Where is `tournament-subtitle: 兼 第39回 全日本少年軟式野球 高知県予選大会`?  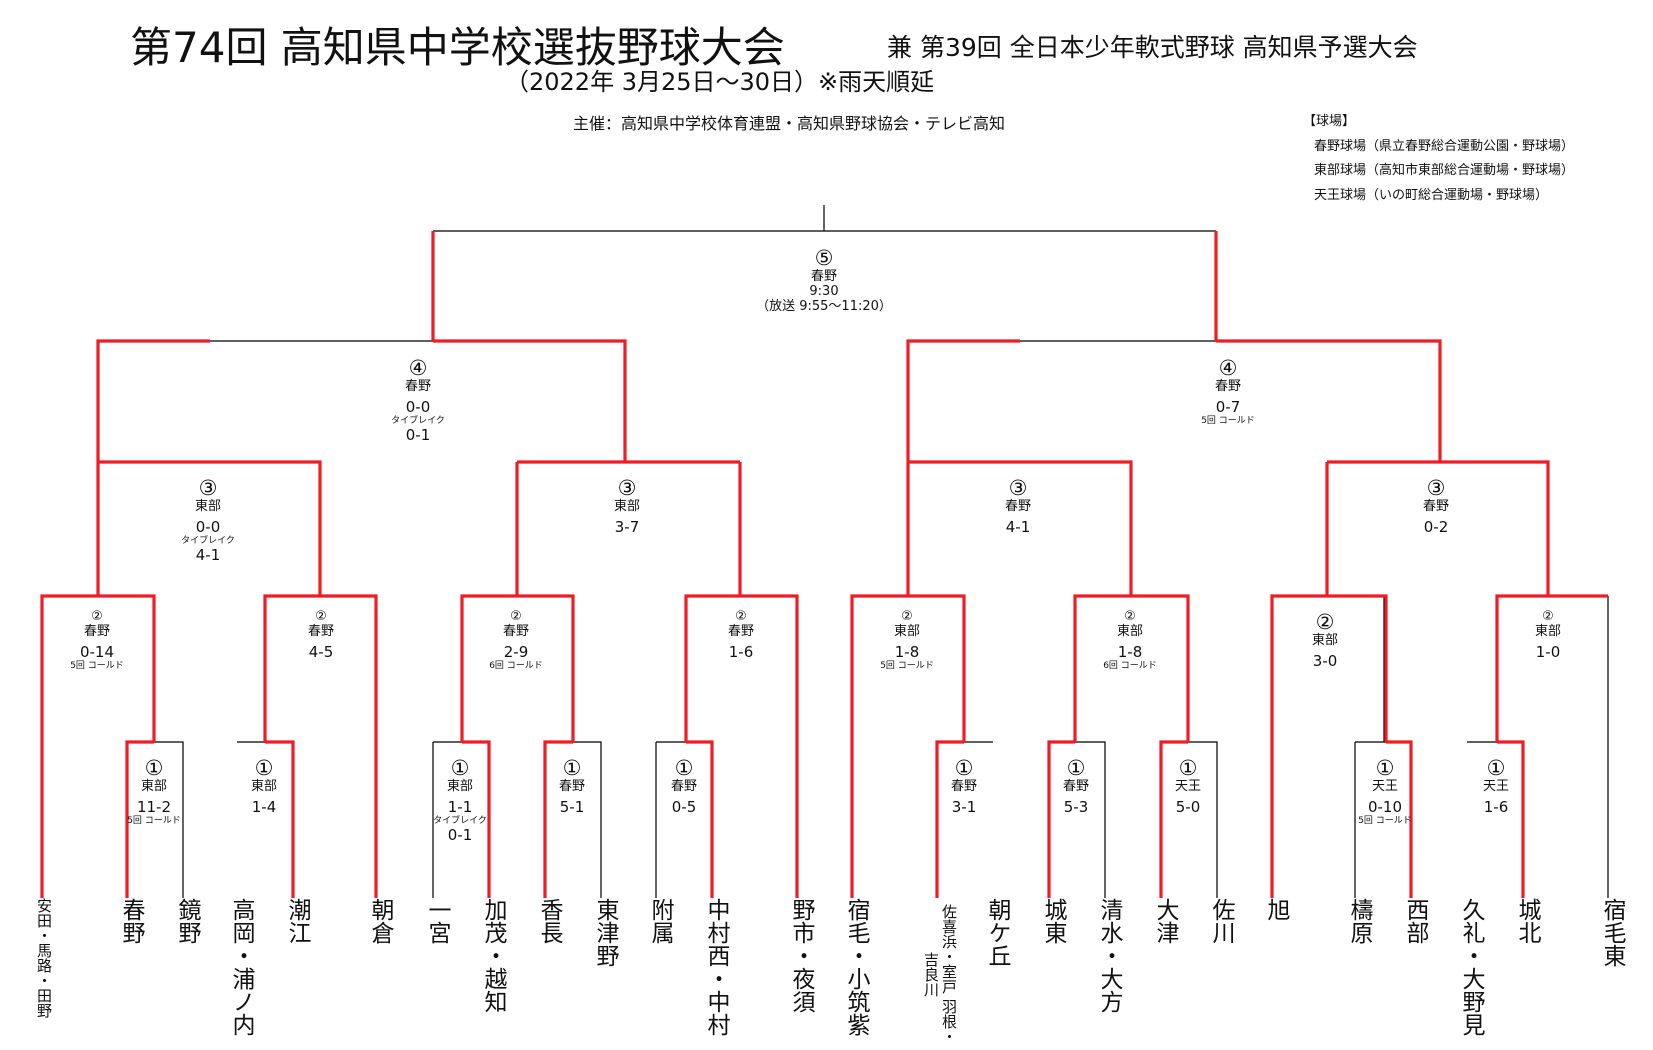
tournament-subtitle: 兼 第39回 全日本少年軟式野球 高知県予選大会 is located at coordinates (1152, 47).